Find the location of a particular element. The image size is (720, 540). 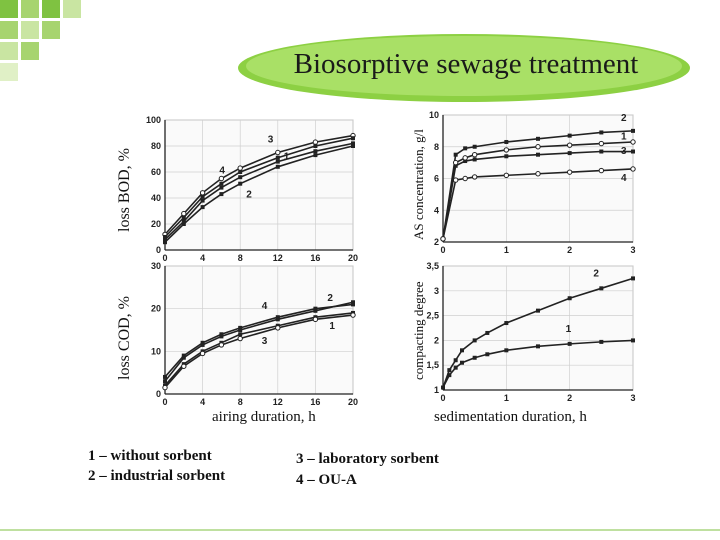

airing-xlabel: airing duration, h is located at coordinates (264, 417).